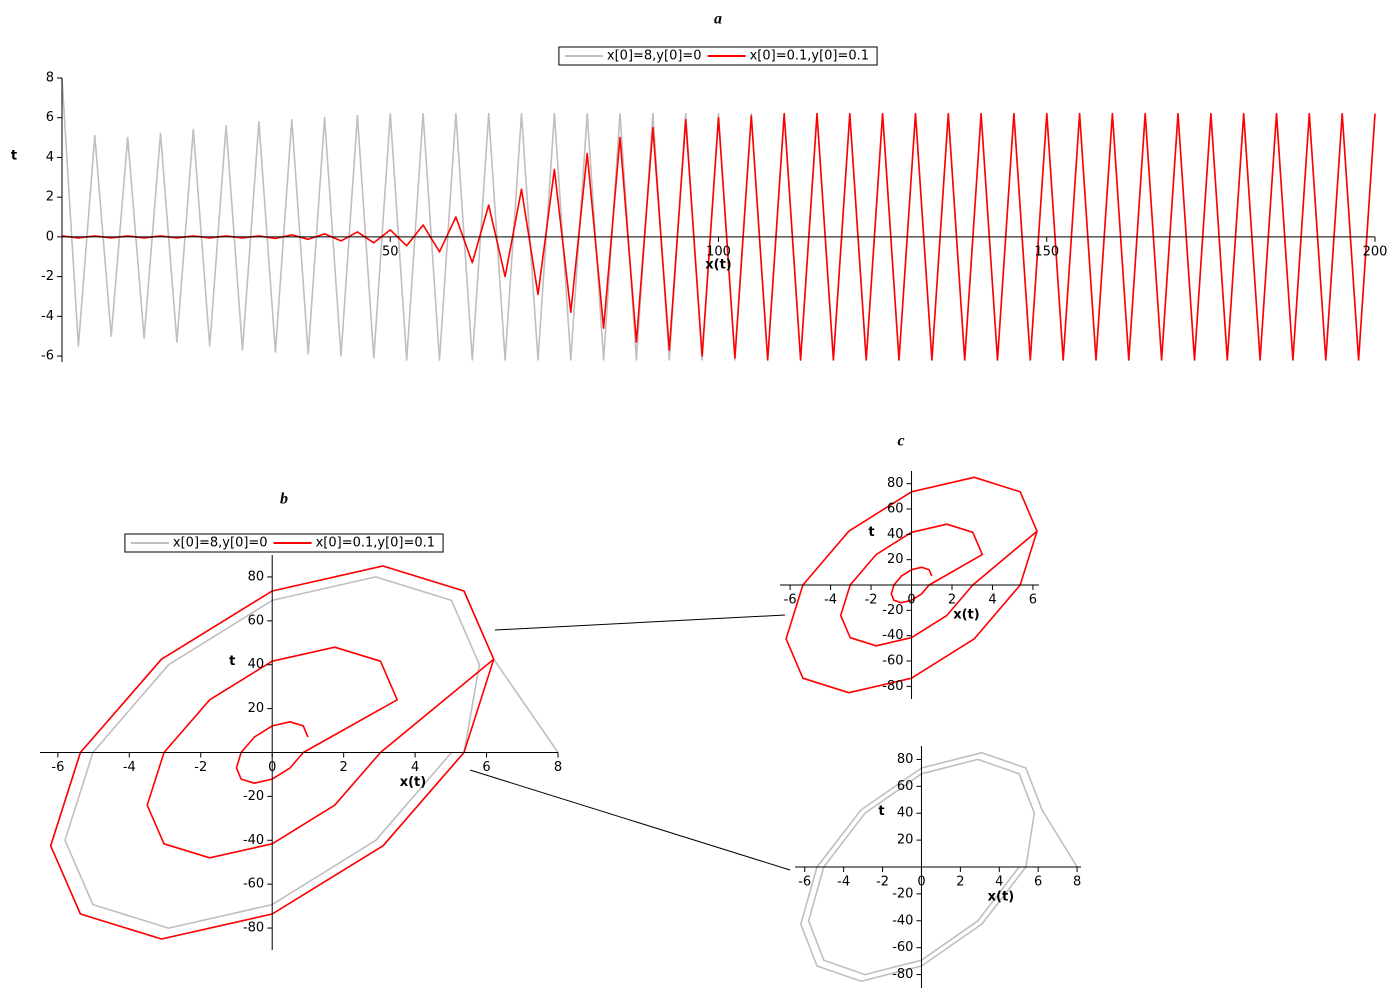  I want to click on y-tick-label: 2, so click(50, 197).